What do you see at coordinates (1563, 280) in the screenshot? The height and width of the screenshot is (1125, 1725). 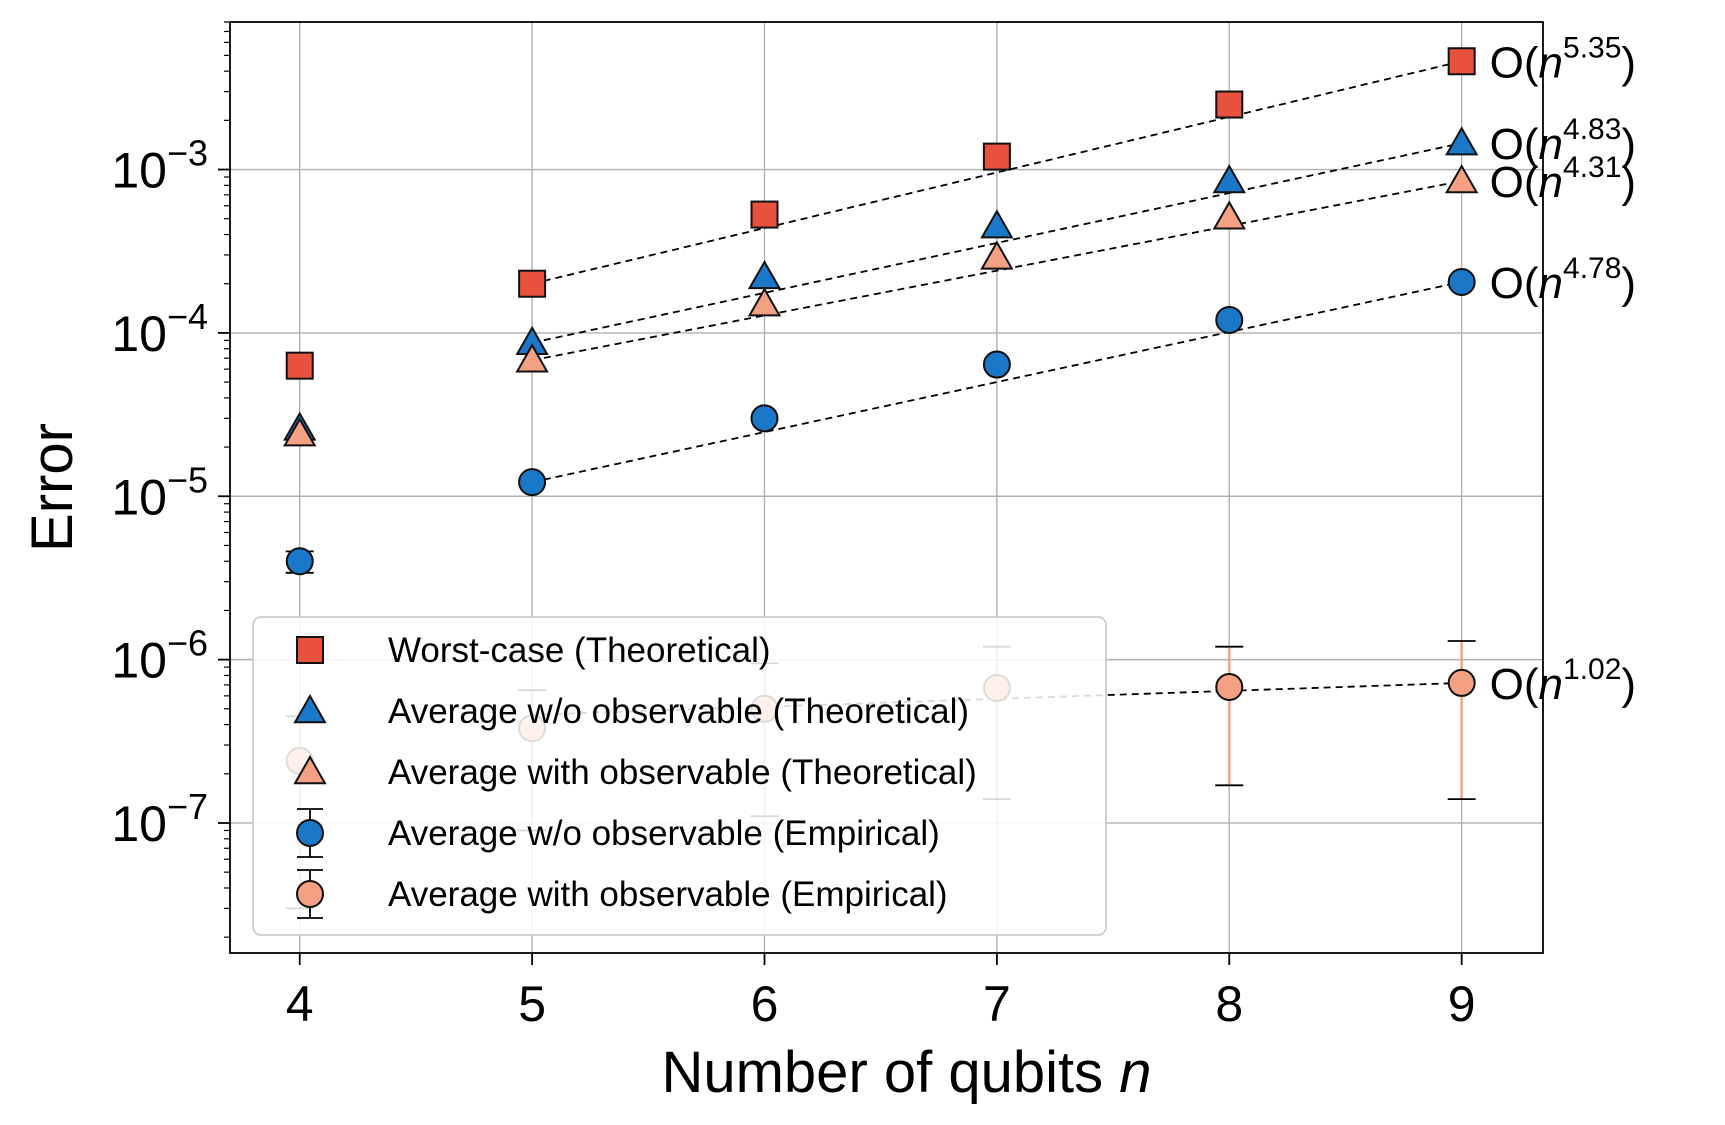 I see `slope-label: O(n4.78)` at bounding box center [1563, 280].